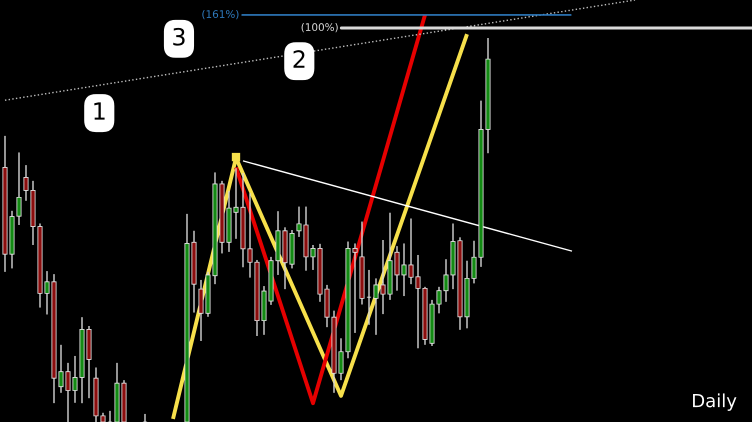  Describe the element at coordinates (220, 15) in the screenshot. I see `text: (161%)` at that location.